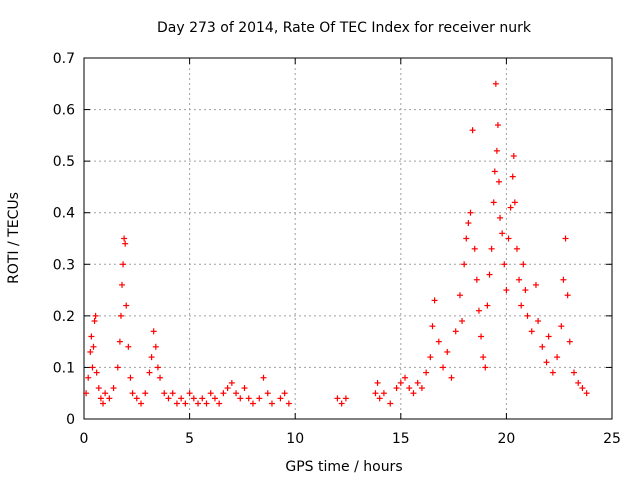 This screenshot has height=480, width=640. I want to click on y-tick-label: 0.4, so click(64, 214).